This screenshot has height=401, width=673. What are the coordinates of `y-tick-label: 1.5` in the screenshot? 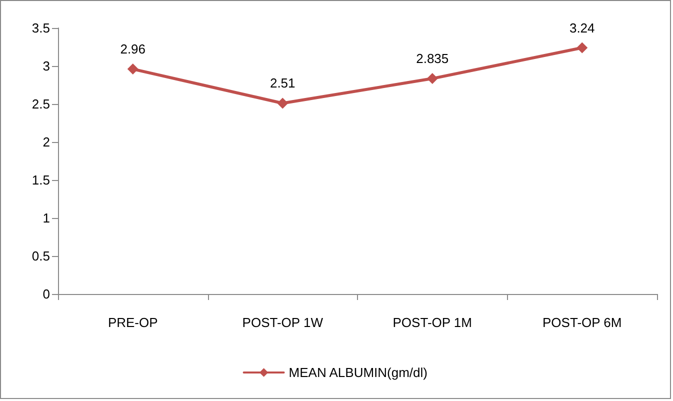 It's located at (41, 180).